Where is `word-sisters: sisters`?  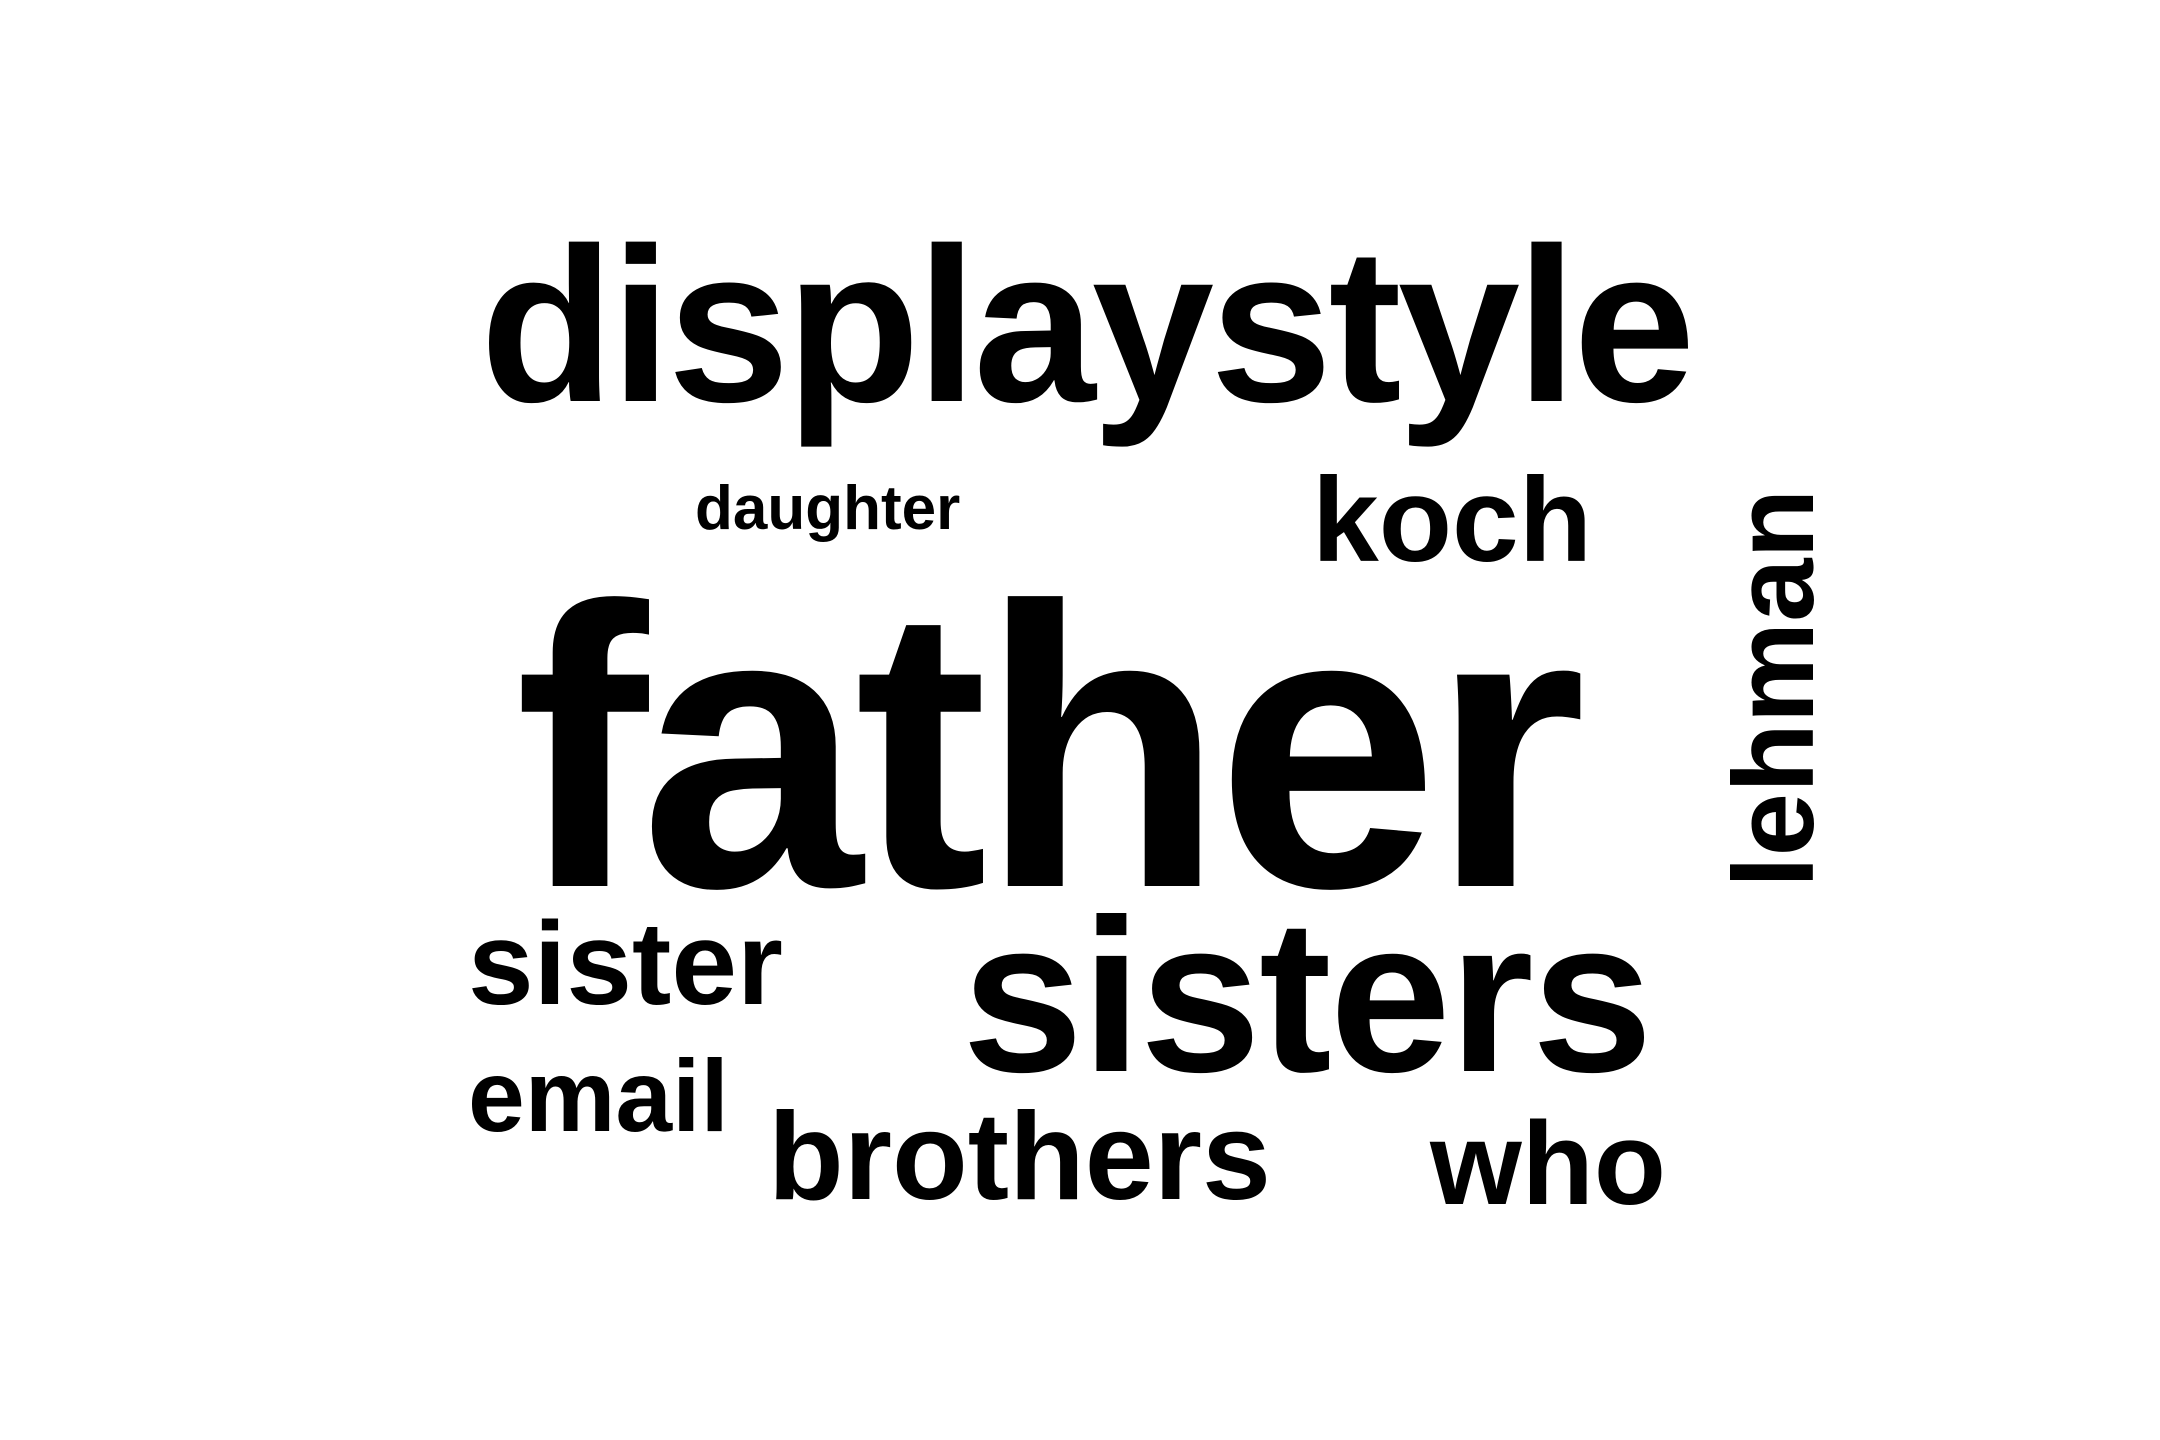
word-sisters: sisters is located at coordinates (1307, 996).